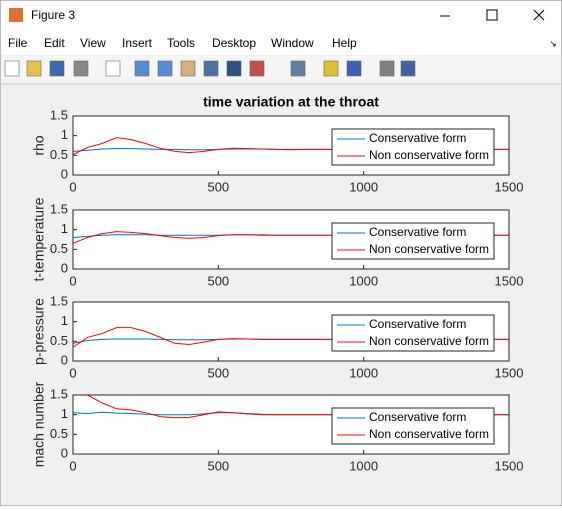 The width and height of the screenshot is (562, 511). I want to click on maximize-button, so click(492, 15).